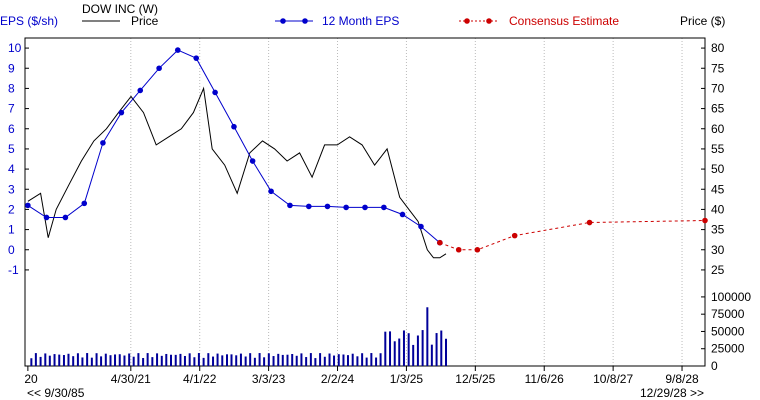 This screenshot has height=400, width=760. Describe the element at coordinates (120, 9) in the screenshot. I see `company-label: DOW INC (W)` at that location.